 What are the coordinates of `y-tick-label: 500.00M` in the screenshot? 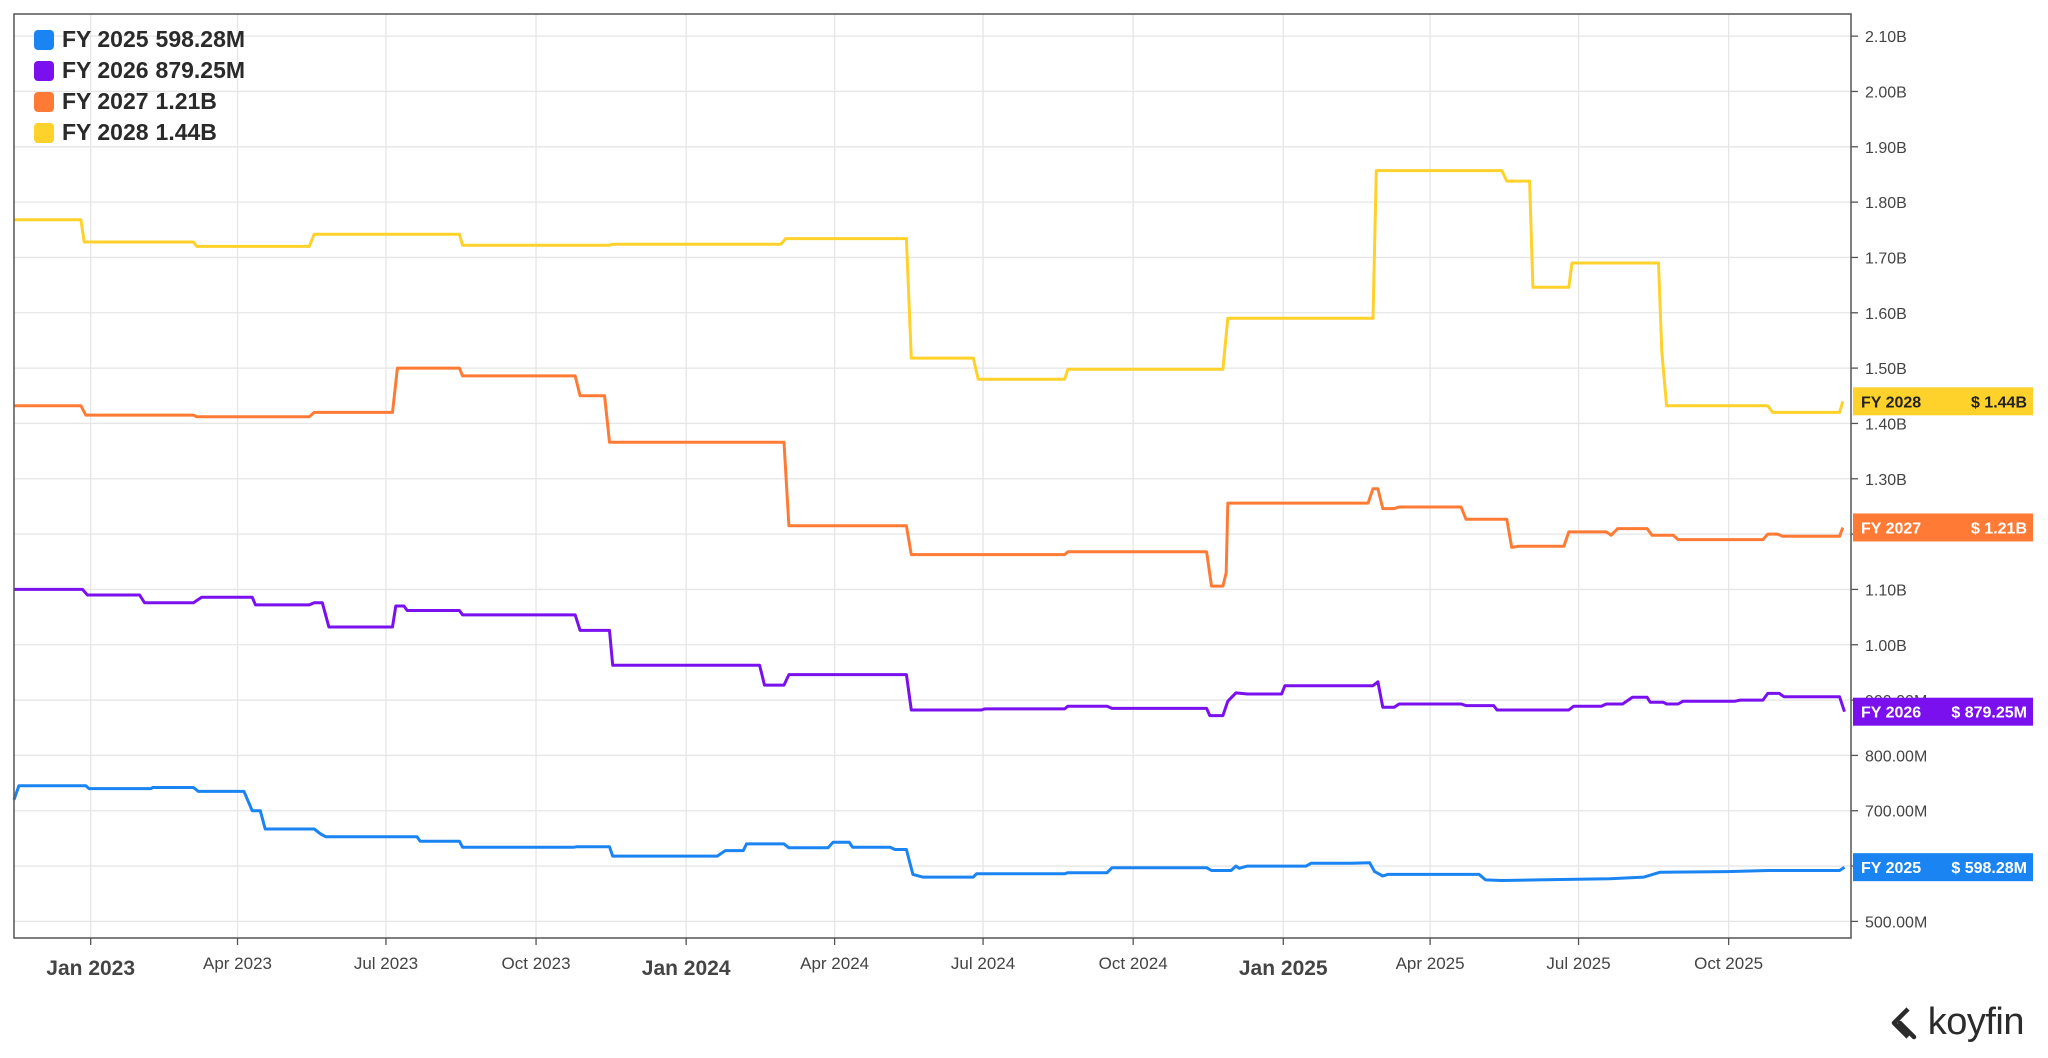 It's located at (1896, 922).